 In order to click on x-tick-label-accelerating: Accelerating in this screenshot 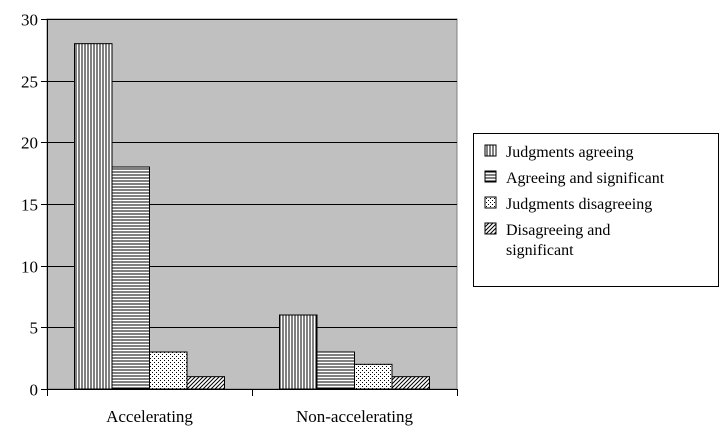, I will do `click(149, 416)`.